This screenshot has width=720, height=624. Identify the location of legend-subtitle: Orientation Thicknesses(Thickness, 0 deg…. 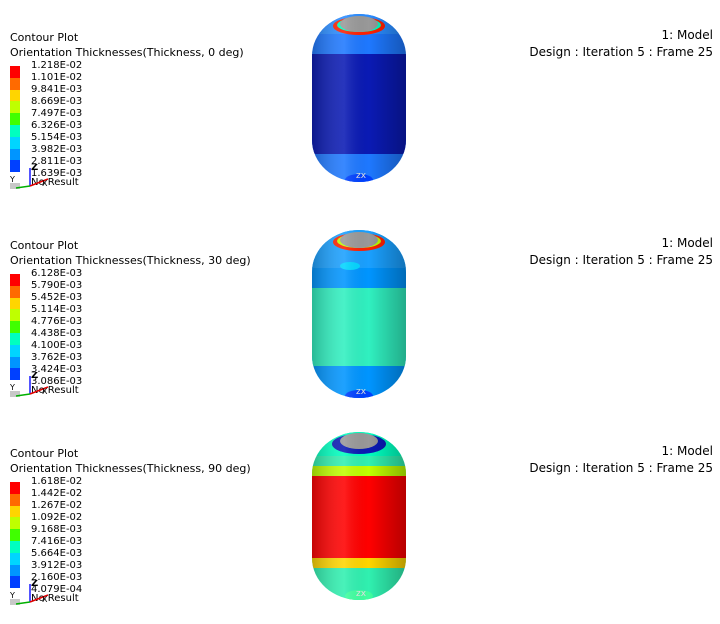
(127, 52).